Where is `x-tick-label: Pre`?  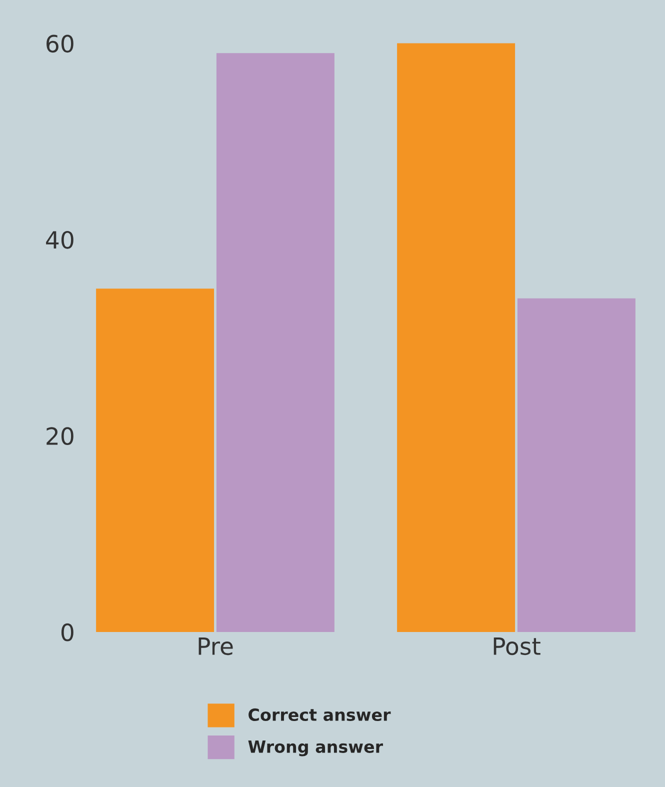 x-tick-label: Pre is located at coordinates (215, 647).